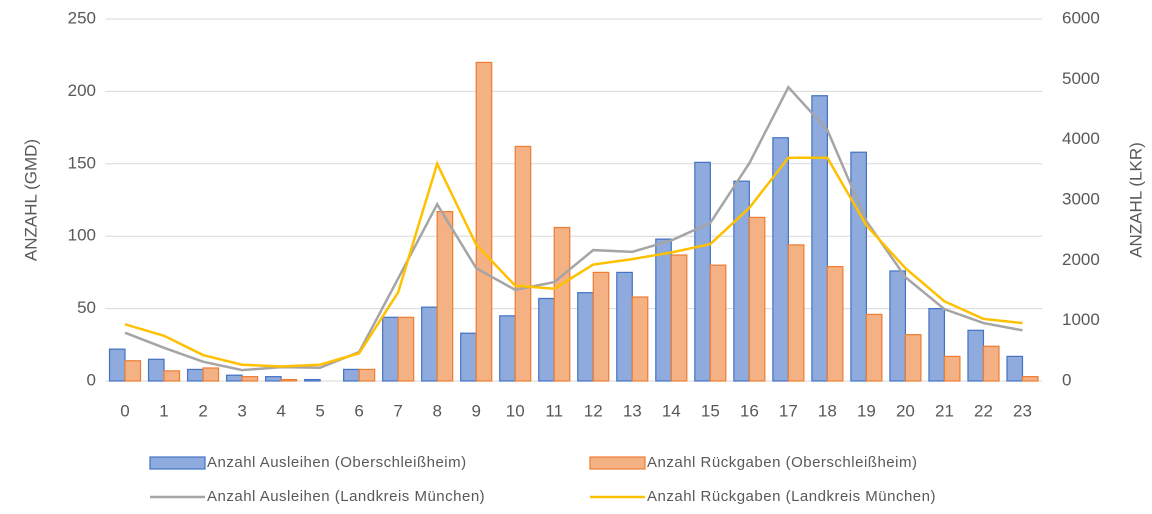  Describe the element at coordinates (124, 410) in the screenshot. I see `x-tick-label: 0` at that location.